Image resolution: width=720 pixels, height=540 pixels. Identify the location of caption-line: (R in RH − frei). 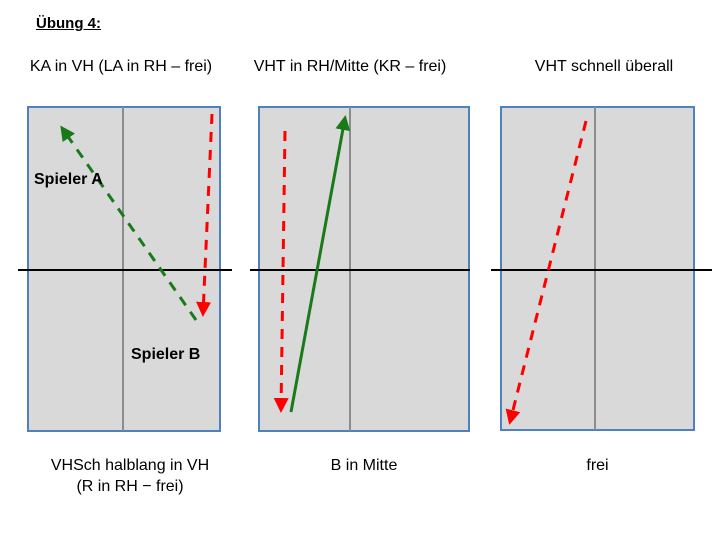
(130, 486).